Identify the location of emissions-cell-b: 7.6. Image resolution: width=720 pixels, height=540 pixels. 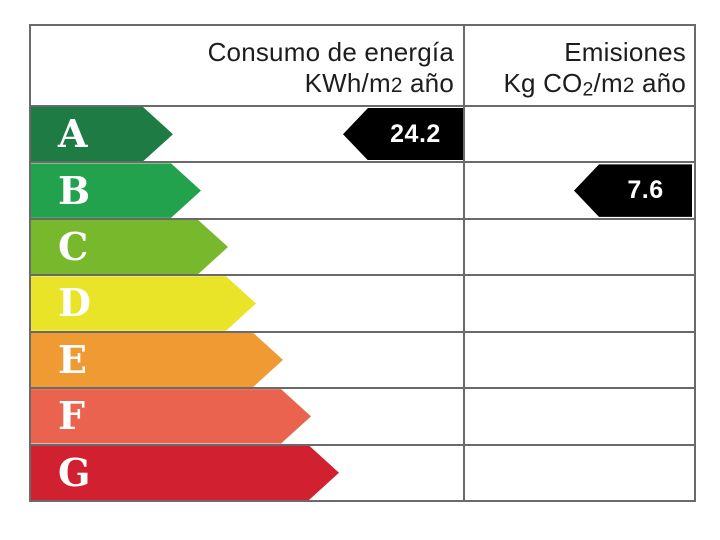
(578, 190).